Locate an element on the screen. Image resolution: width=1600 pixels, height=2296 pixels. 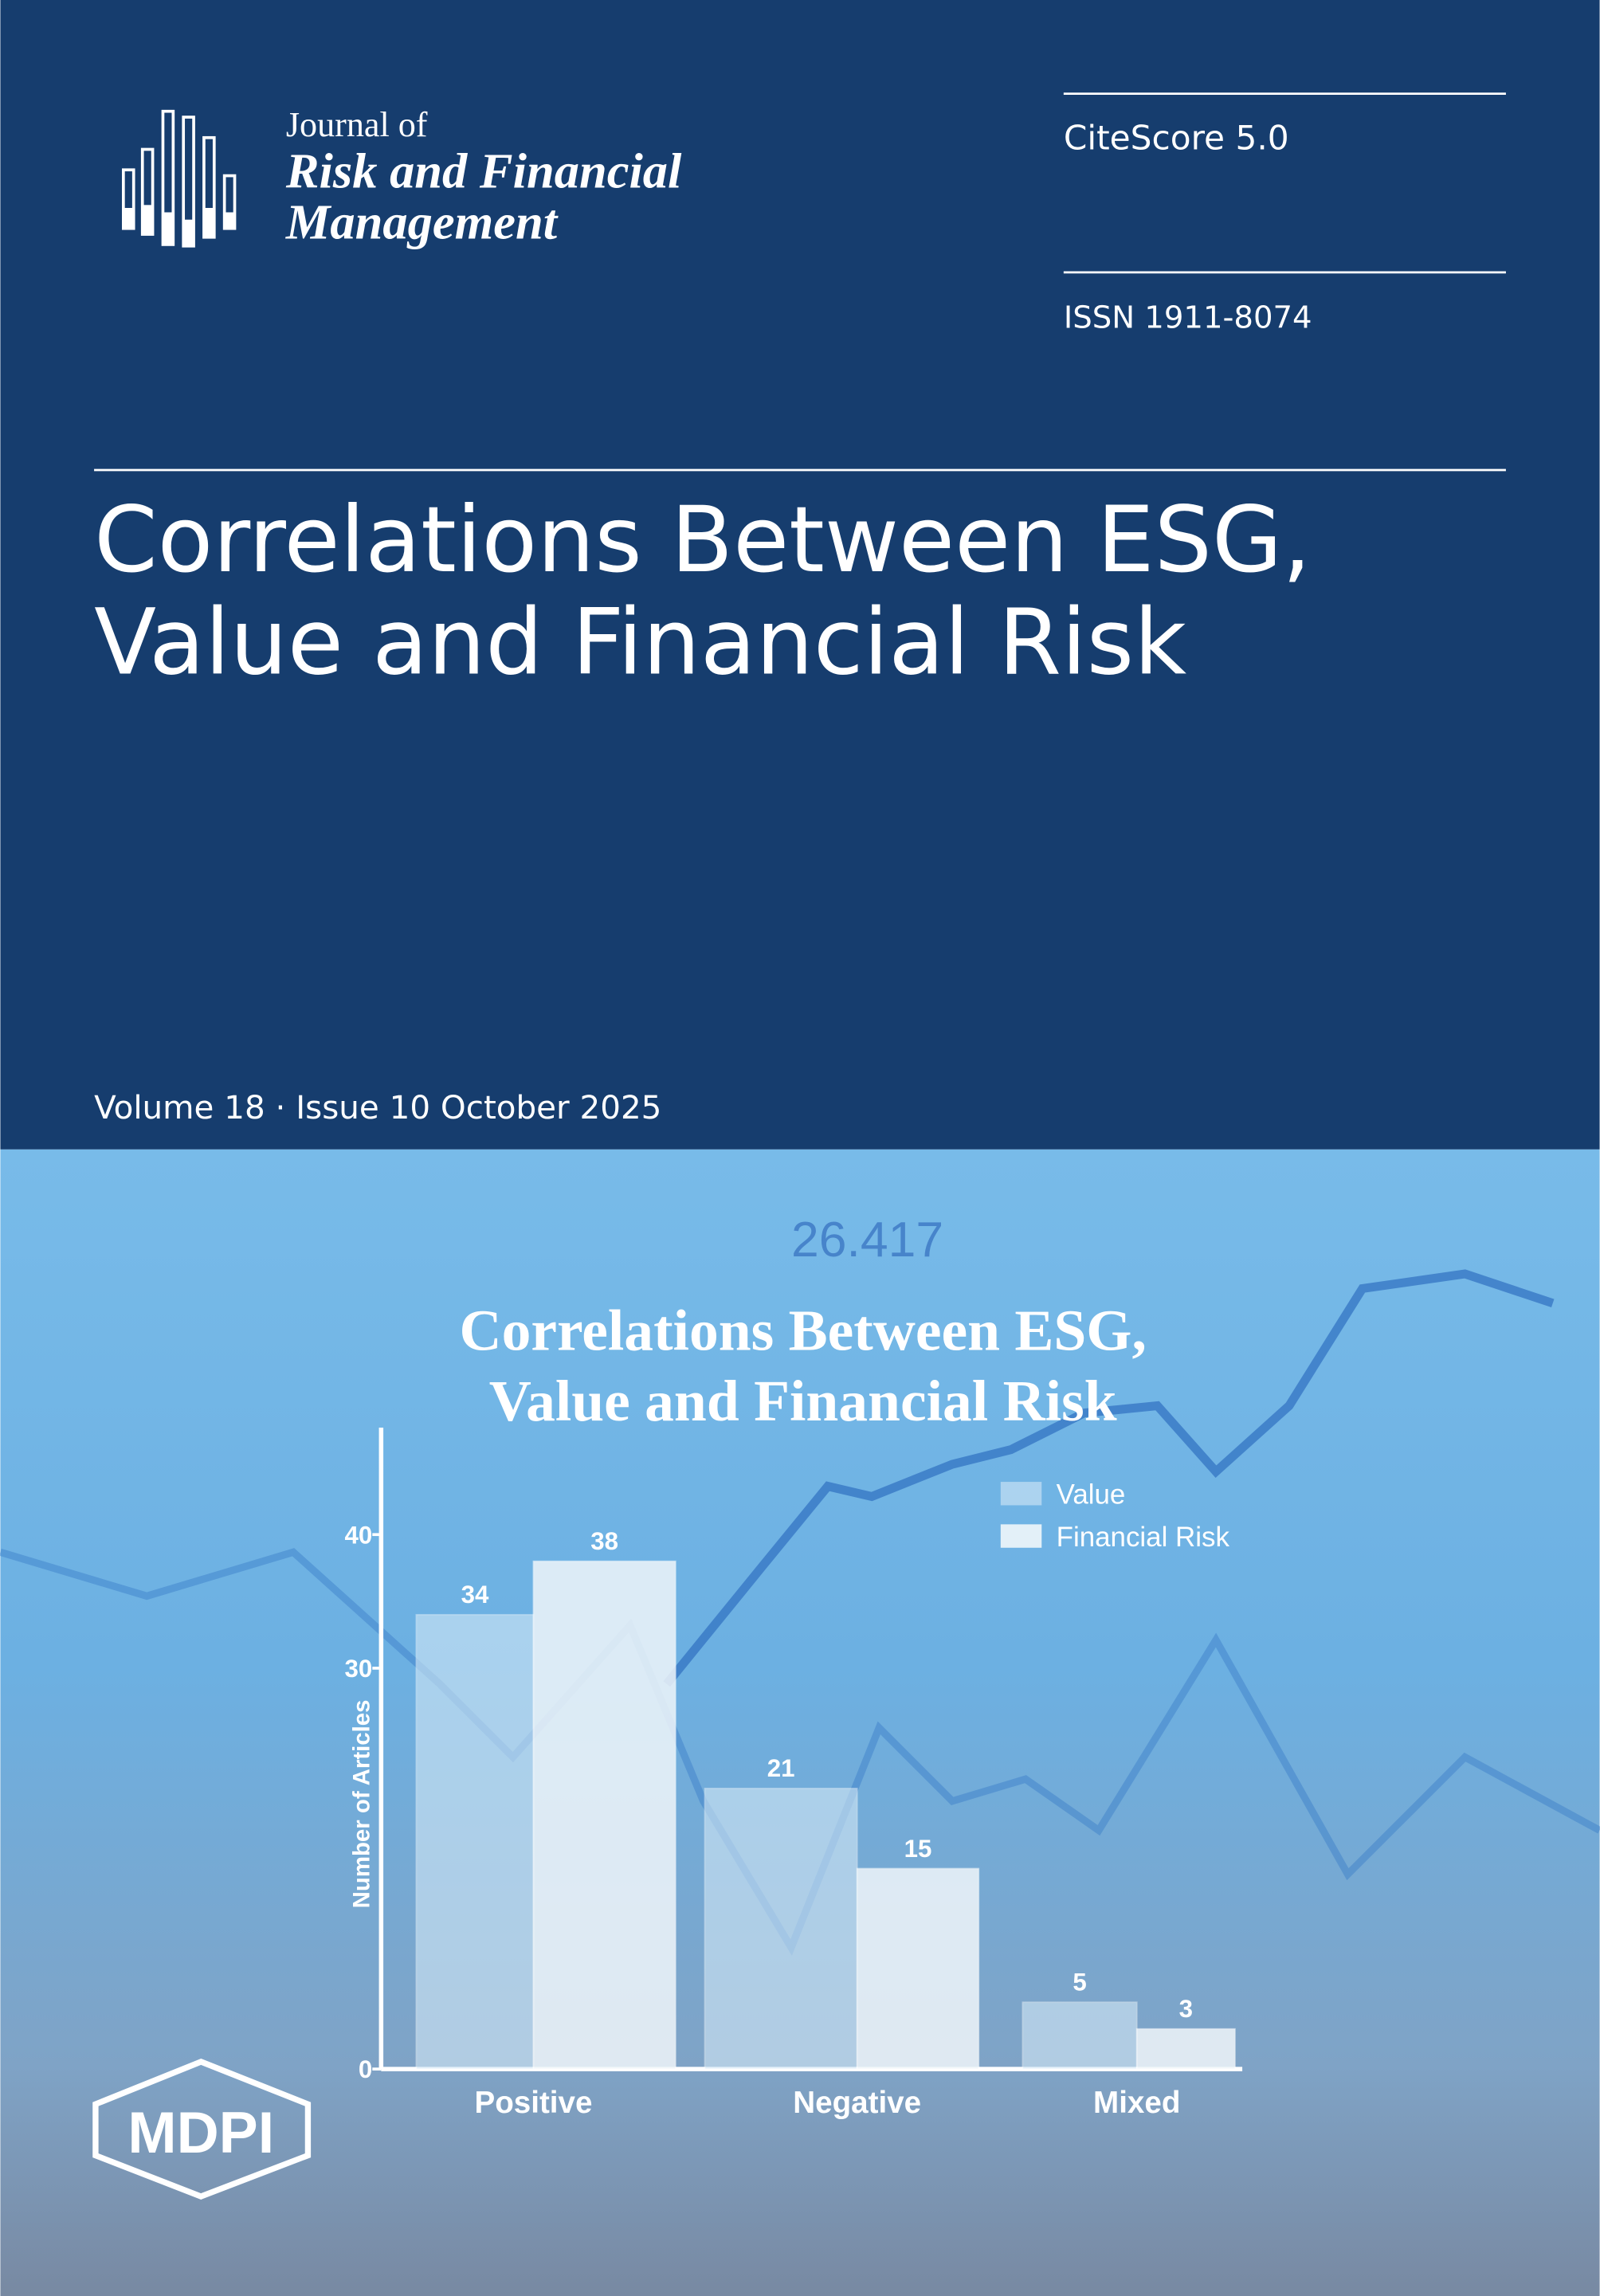
publisher: MDPI is located at coordinates (200, 2132).